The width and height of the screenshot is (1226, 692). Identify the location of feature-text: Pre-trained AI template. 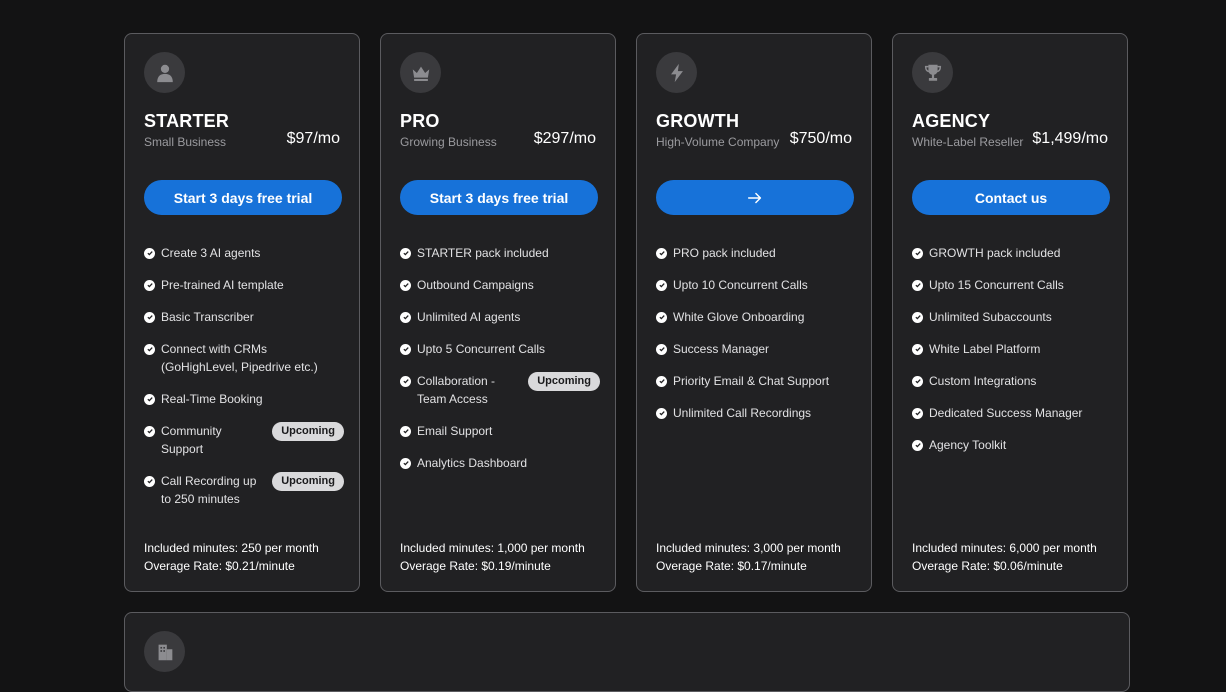
(222, 285).